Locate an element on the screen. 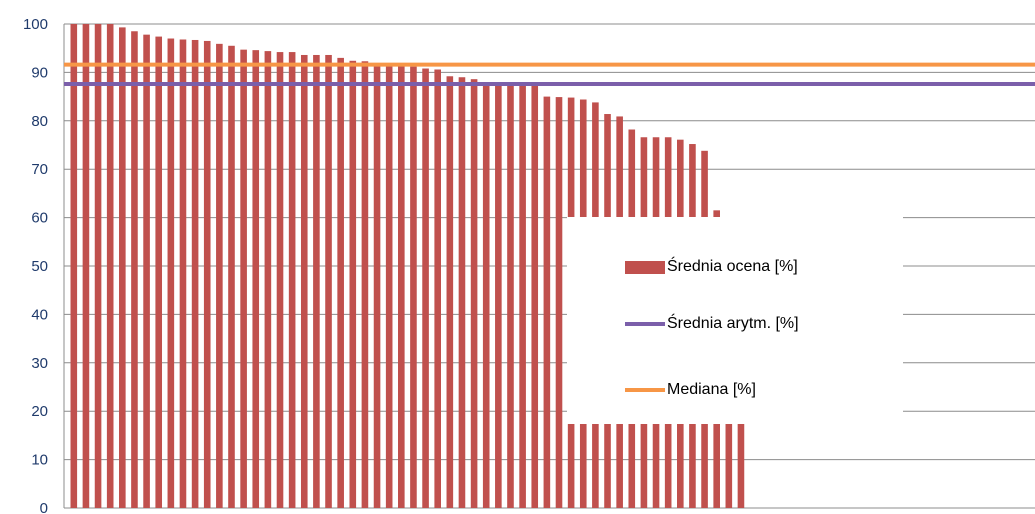 This screenshot has height=514, width=1035. legend-swatch-bar is located at coordinates (645, 267).